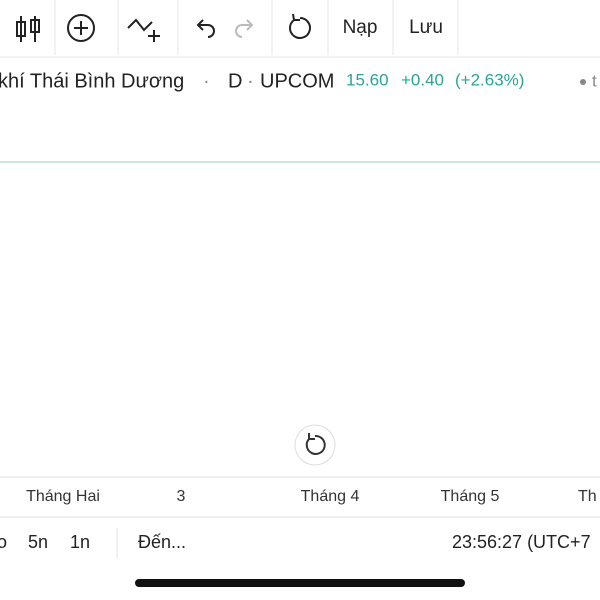 The width and height of the screenshot is (600, 600). Describe the element at coordinates (63, 496) in the screenshot. I see `x-label: Tháng Hai` at that location.